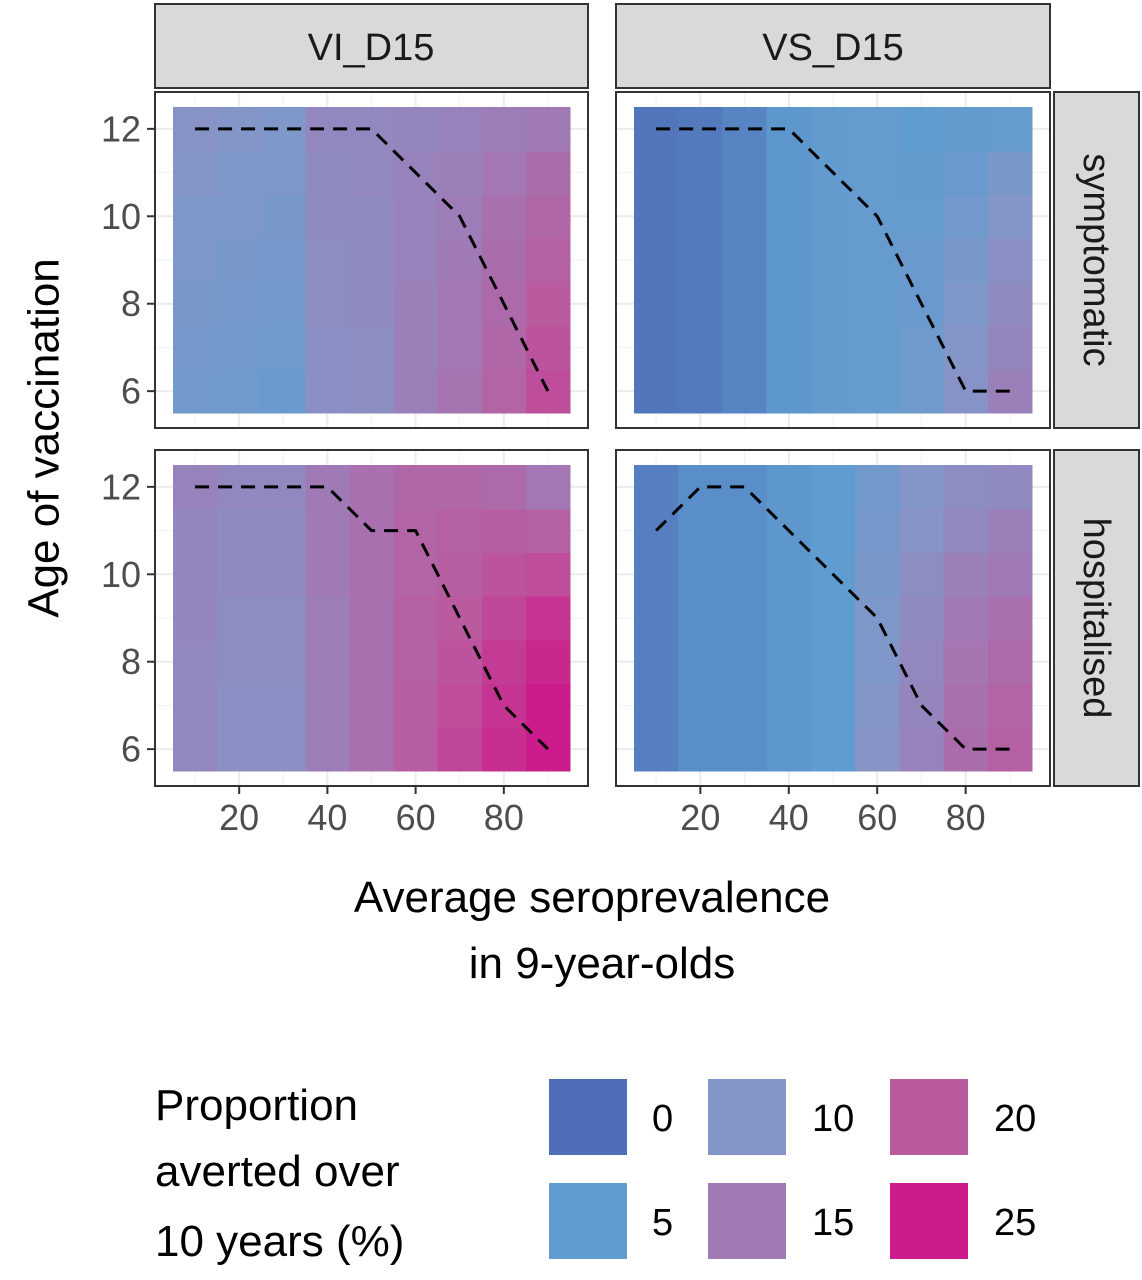 Image resolution: width=1142 pixels, height=1280 pixels. Describe the element at coordinates (327, 817) in the screenshot. I see `x-tick-label: 40` at that location.